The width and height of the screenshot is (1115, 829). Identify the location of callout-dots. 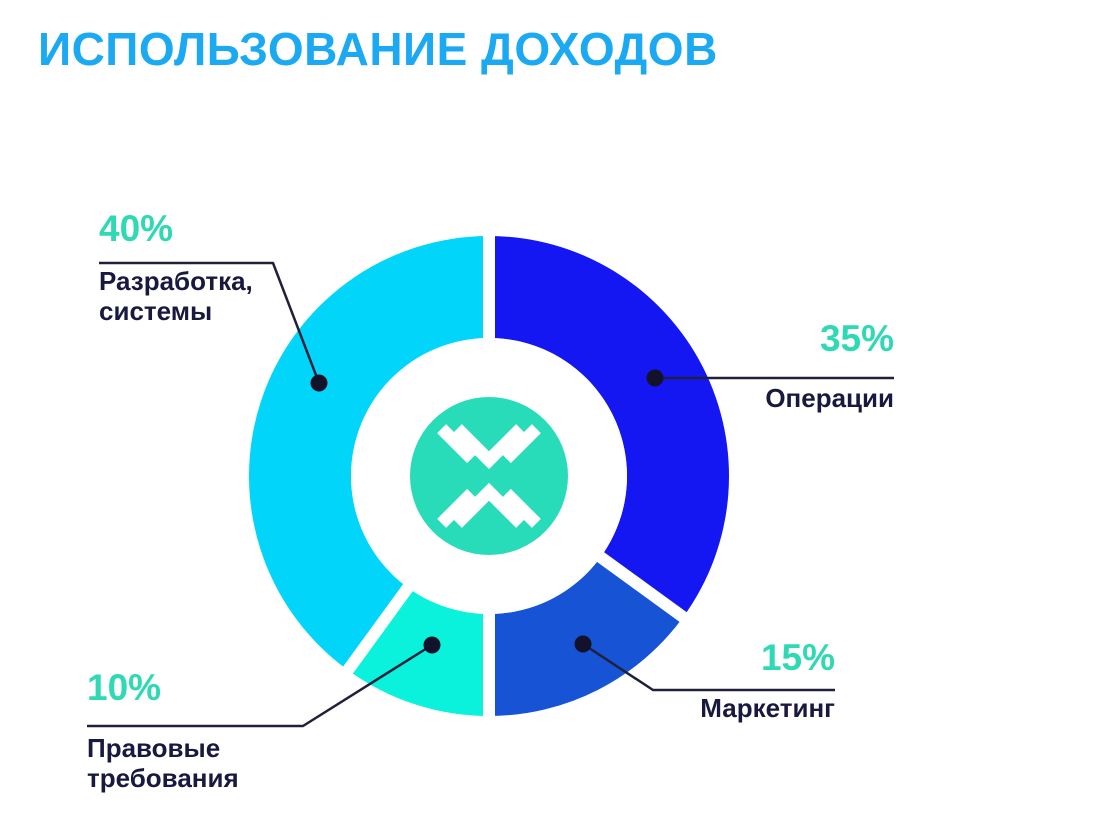
(487, 511).